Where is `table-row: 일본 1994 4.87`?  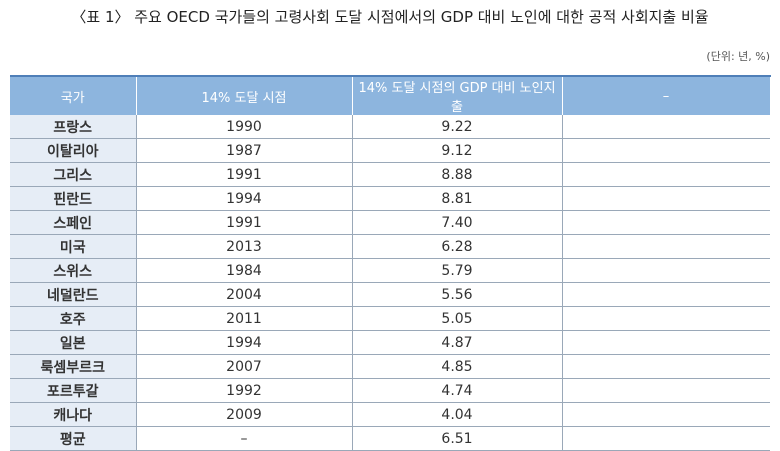
table-row: 일본 1994 4.87 is located at coordinates (390, 342).